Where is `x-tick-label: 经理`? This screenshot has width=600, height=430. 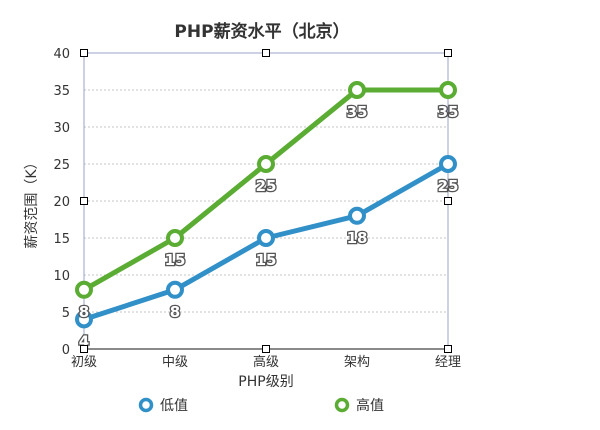
x-tick-label: 经理 is located at coordinates (448, 362).